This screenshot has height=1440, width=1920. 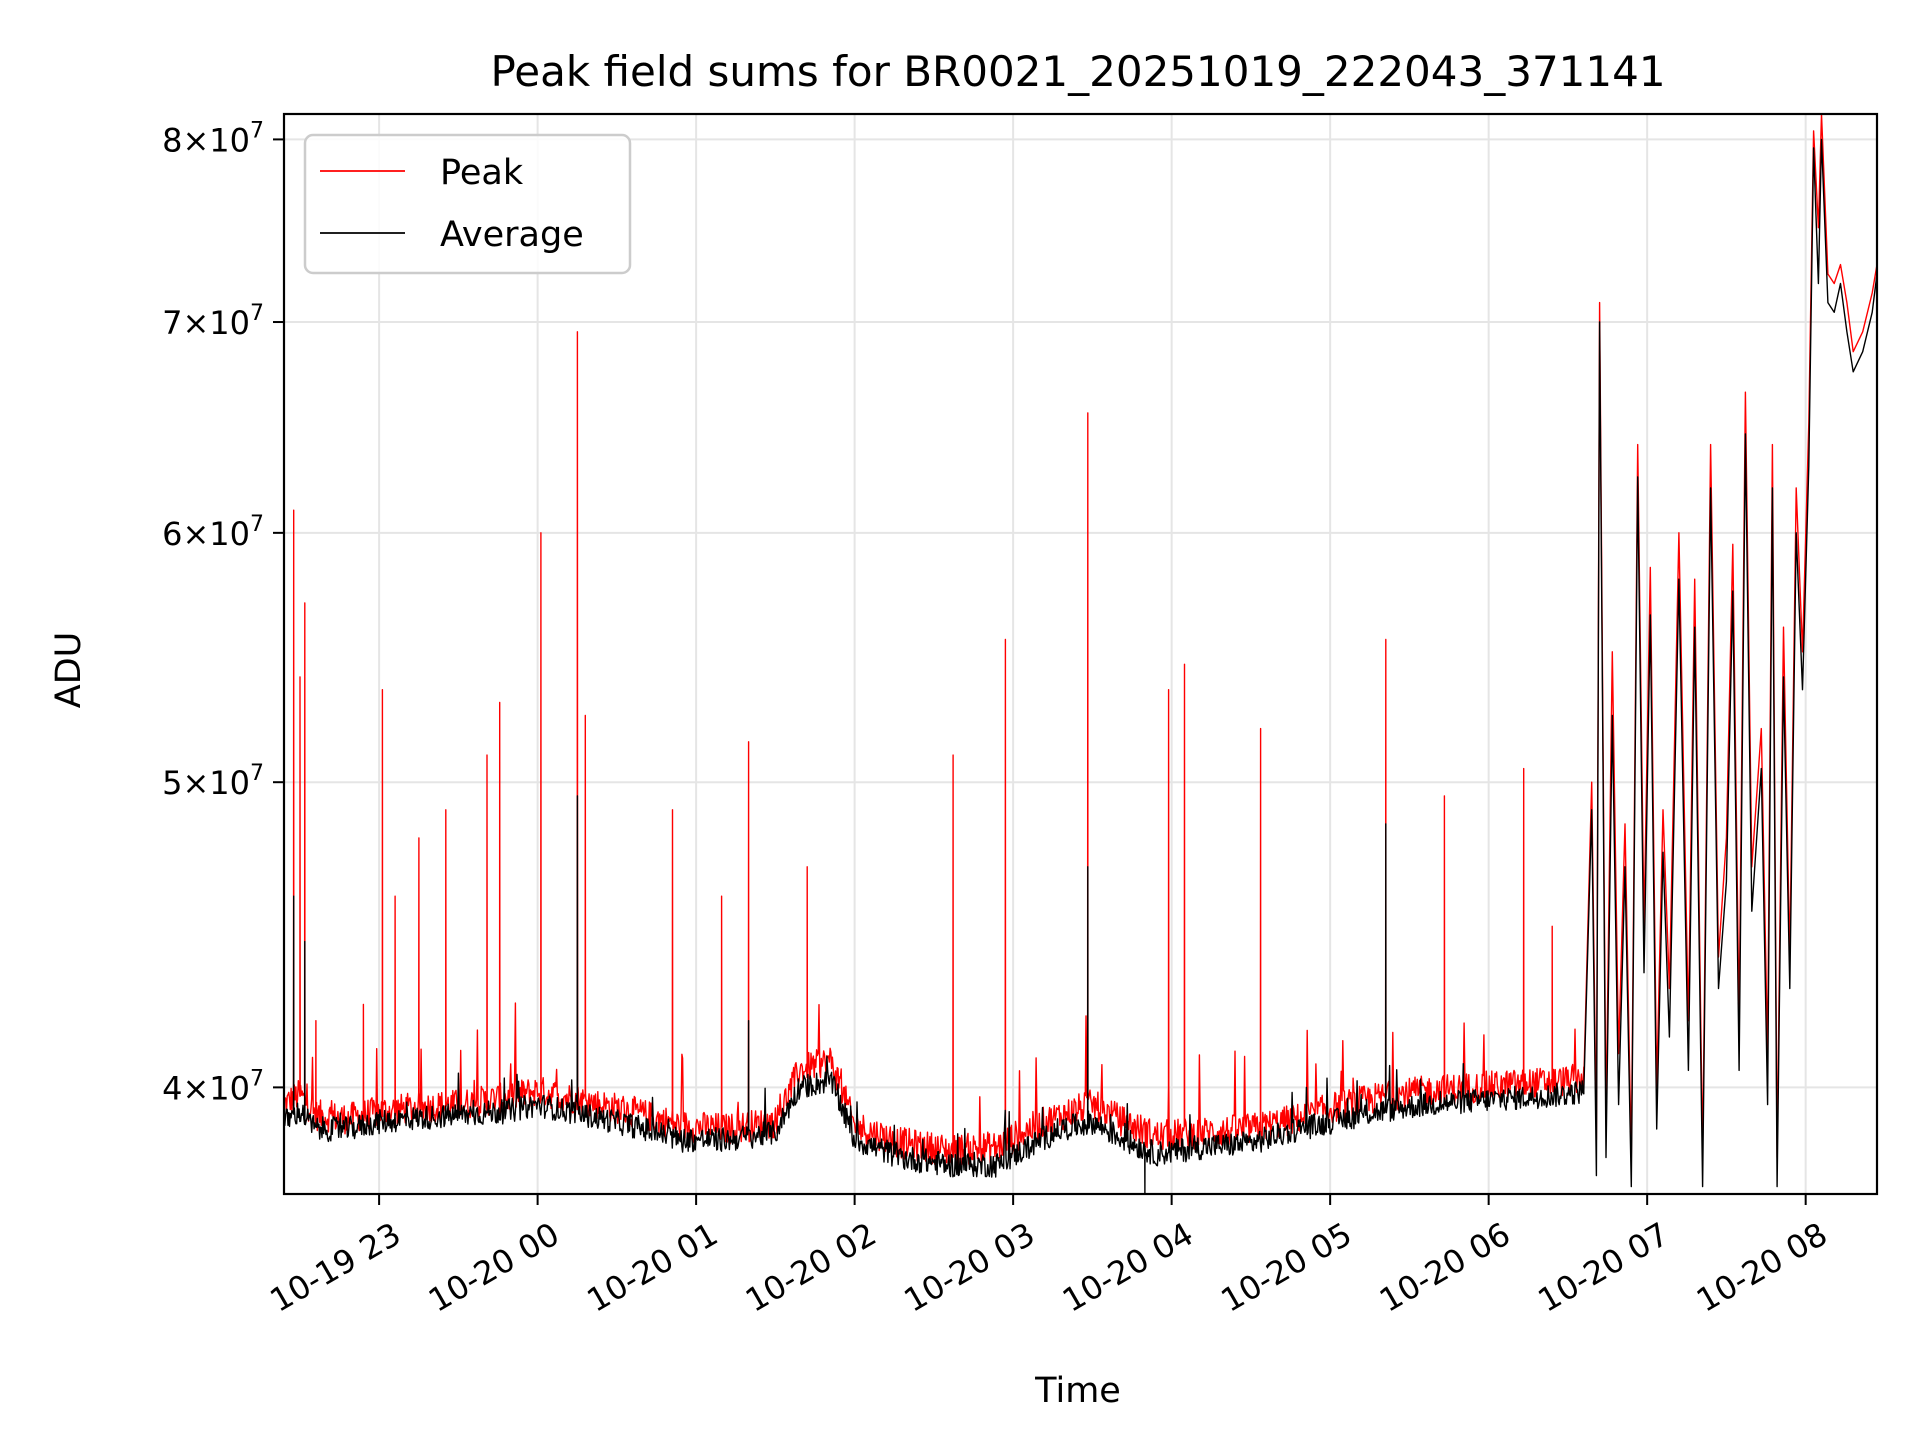 What do you see at coordinates (69, 670) in the screenshot?
I see `y-axis-label: ADU` at bounding box center [69, 670].